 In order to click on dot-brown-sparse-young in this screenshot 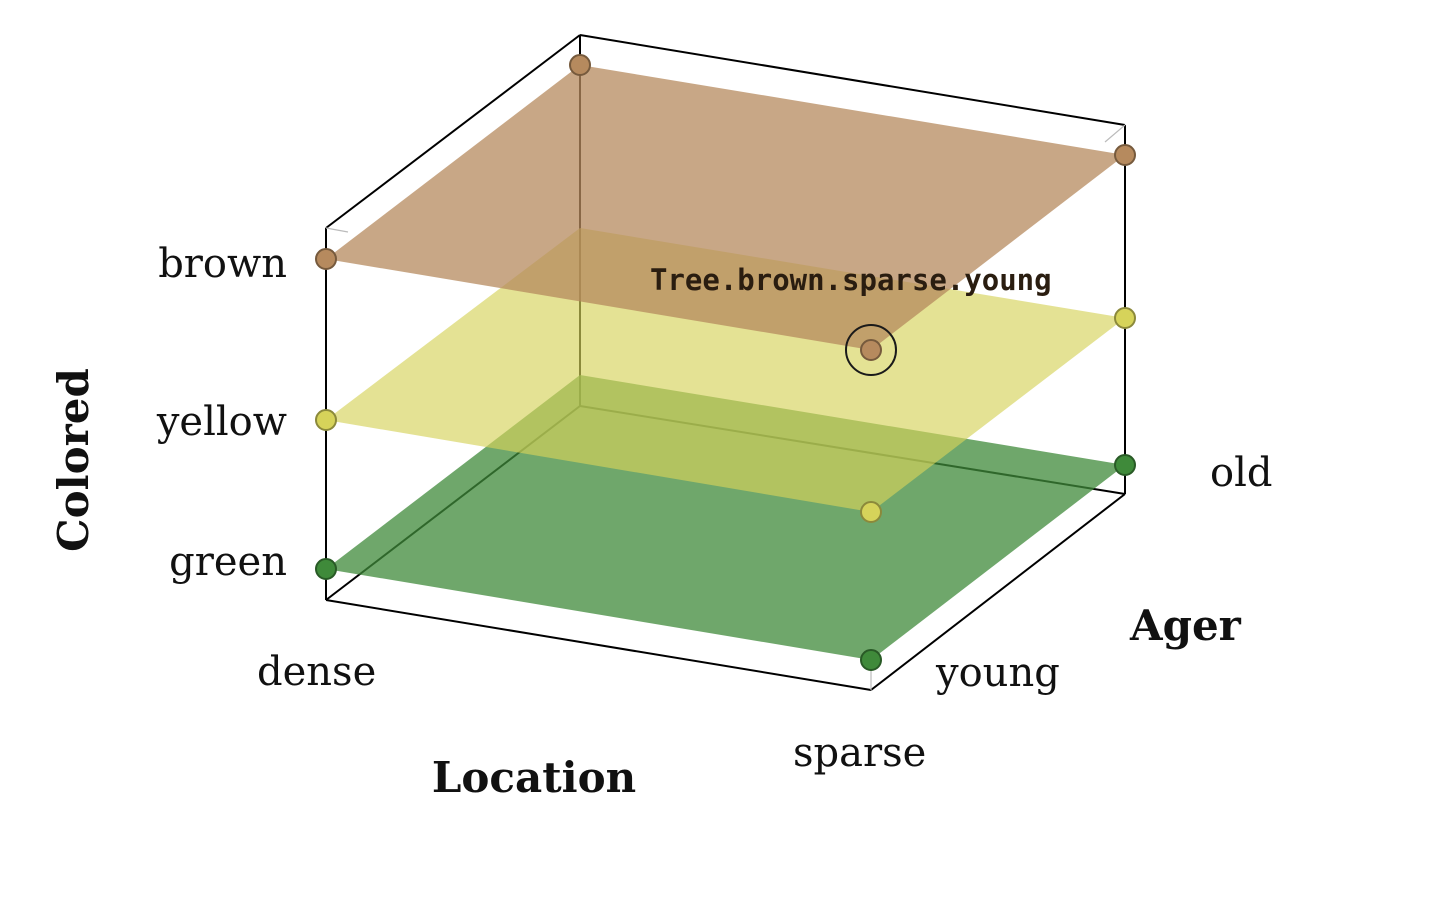, I will do `click(871, 350)`.